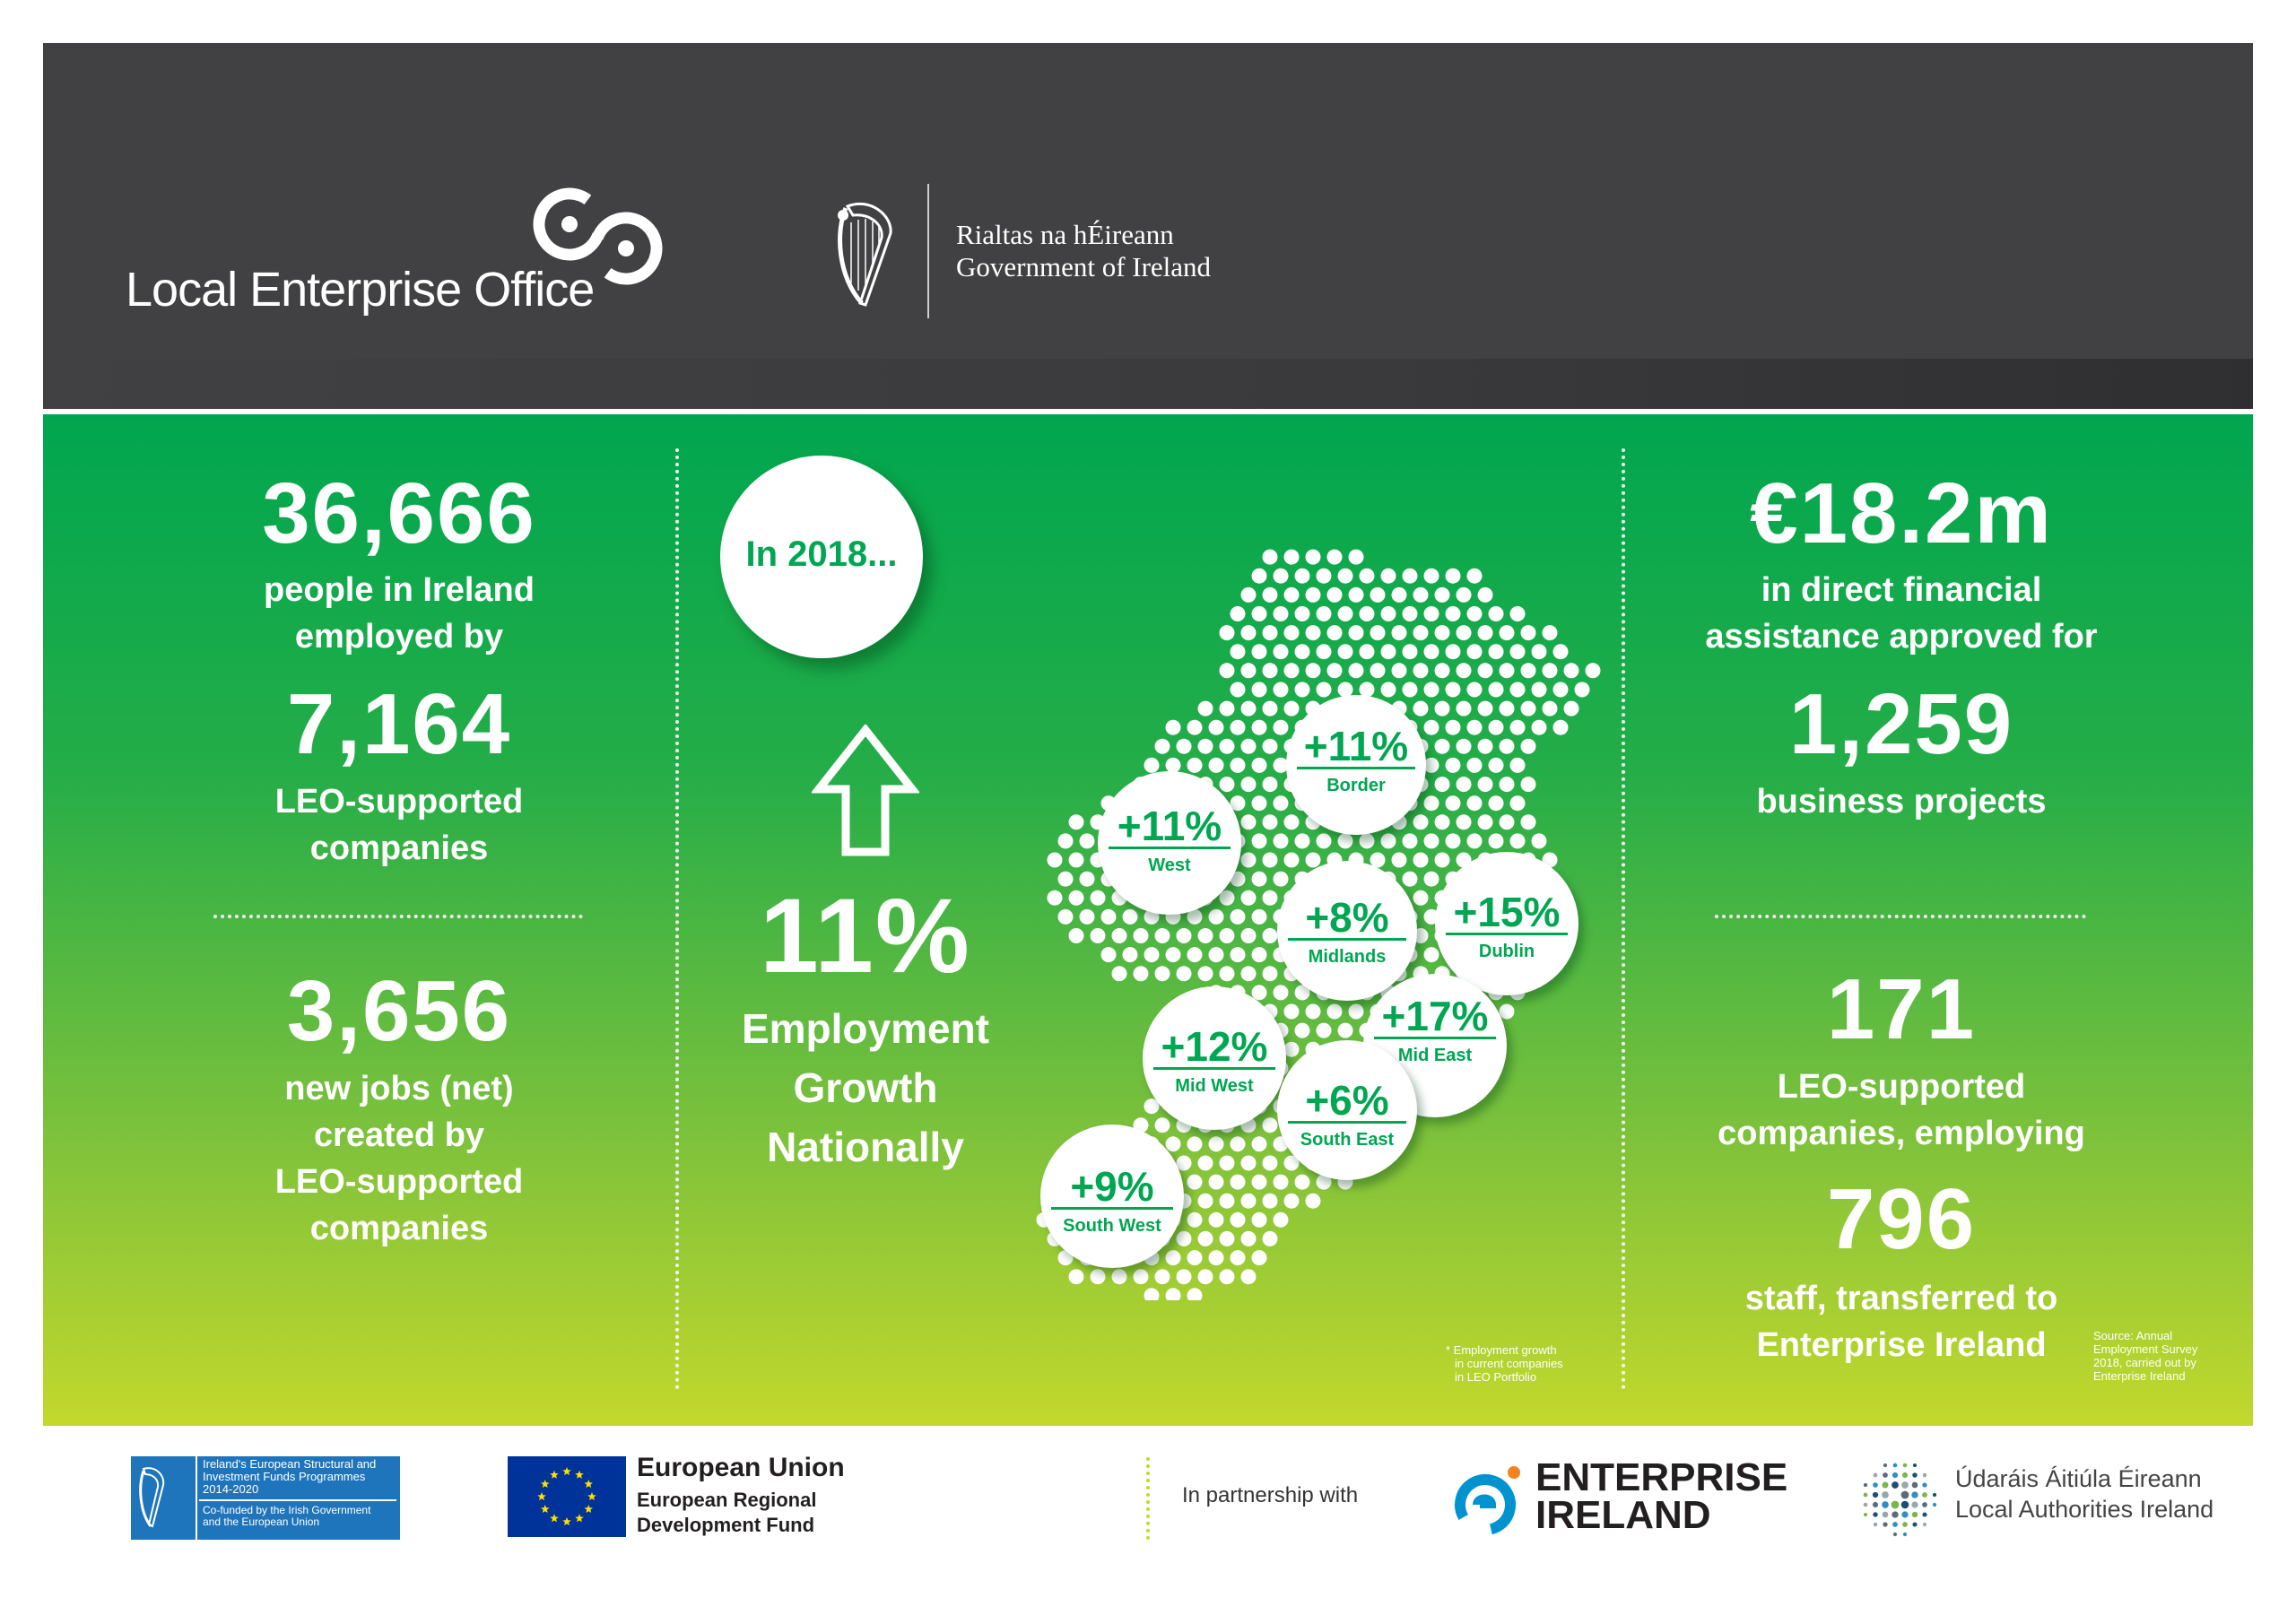 This screenshot has width=2296, height=1624. What do you see at coordinates (1347, 1110) in the screenshot?
I see `region-bubble-south-east: +6% South East` at bounding box center [1347, 1110].